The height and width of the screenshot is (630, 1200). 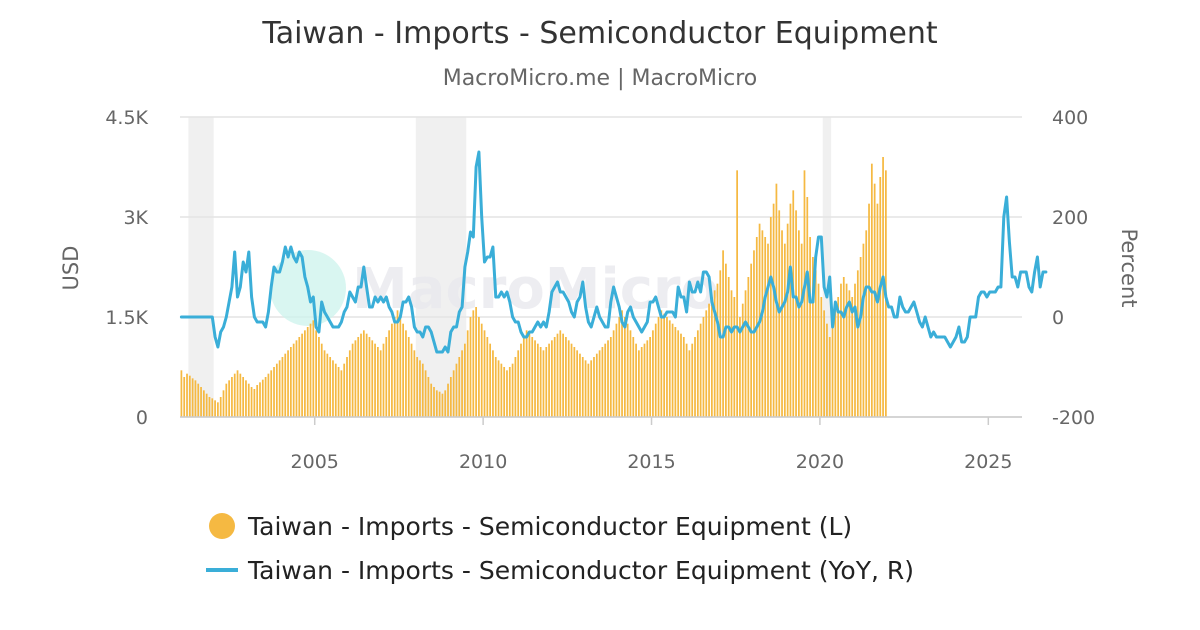 What do you see at coordinates (820, 462) in the screenshot?
I see `x-tick-label: 2020` at bounding box center [820, 462].